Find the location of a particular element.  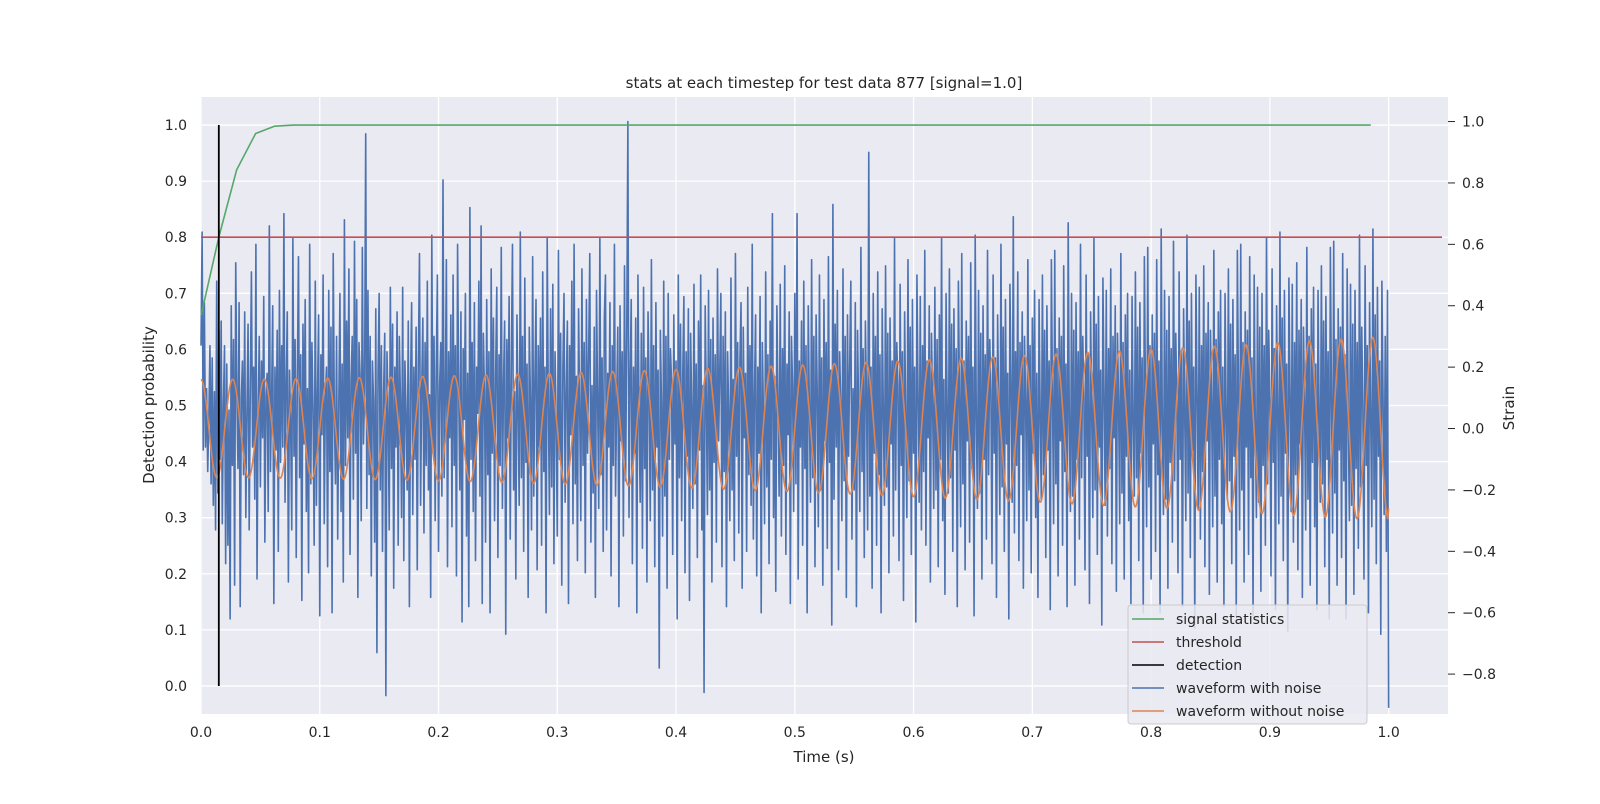

y-axis-ticks: 0.0 0.1 0.2 0.3 0.4 0.5 0.6 0.7 0.8 0.9 1.0 is located at coordinates (176, 406).